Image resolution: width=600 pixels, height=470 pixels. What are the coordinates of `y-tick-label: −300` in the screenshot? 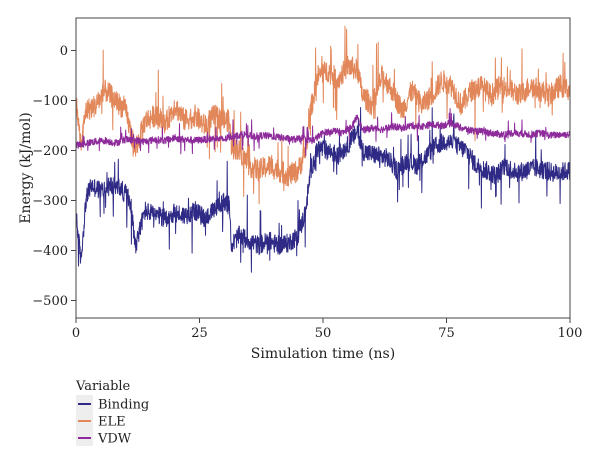 It's located at (50, 201).